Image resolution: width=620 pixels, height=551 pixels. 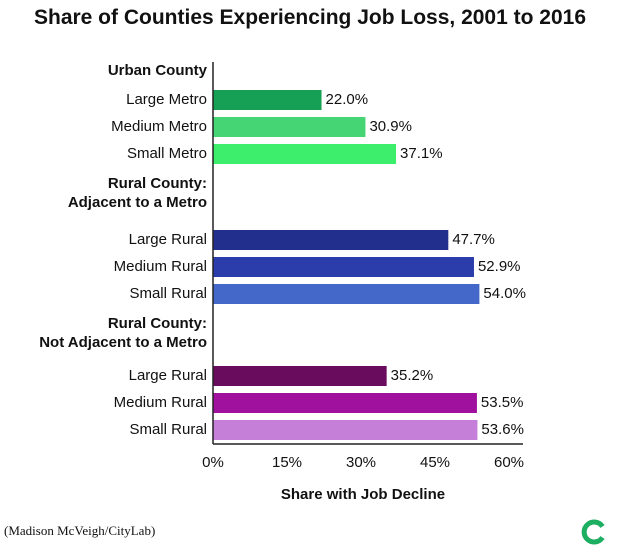 I want to click on x-tick-label: 60%, so click(x=509, y=462).